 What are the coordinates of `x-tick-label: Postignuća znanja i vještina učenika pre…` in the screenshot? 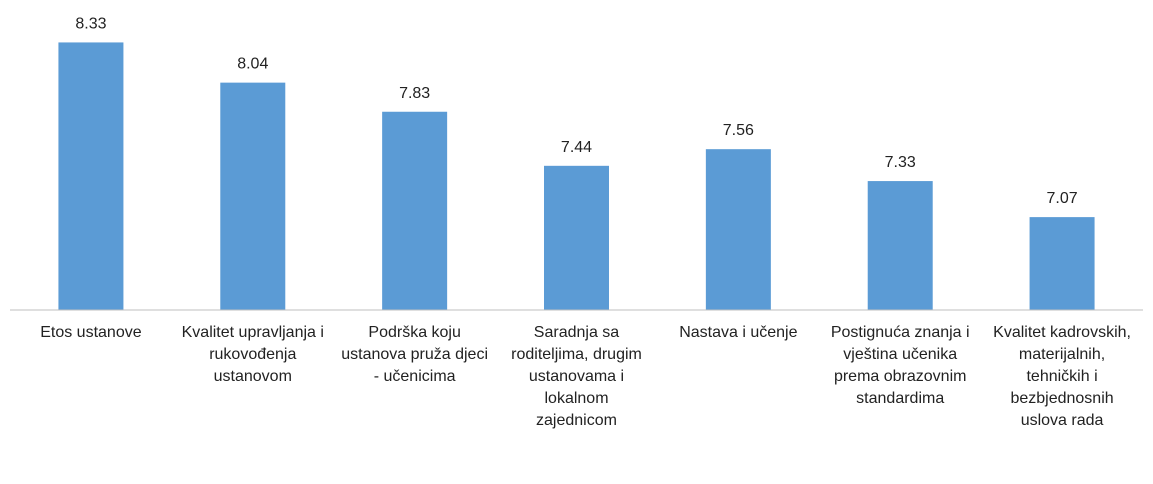 It's located at (900, 365).